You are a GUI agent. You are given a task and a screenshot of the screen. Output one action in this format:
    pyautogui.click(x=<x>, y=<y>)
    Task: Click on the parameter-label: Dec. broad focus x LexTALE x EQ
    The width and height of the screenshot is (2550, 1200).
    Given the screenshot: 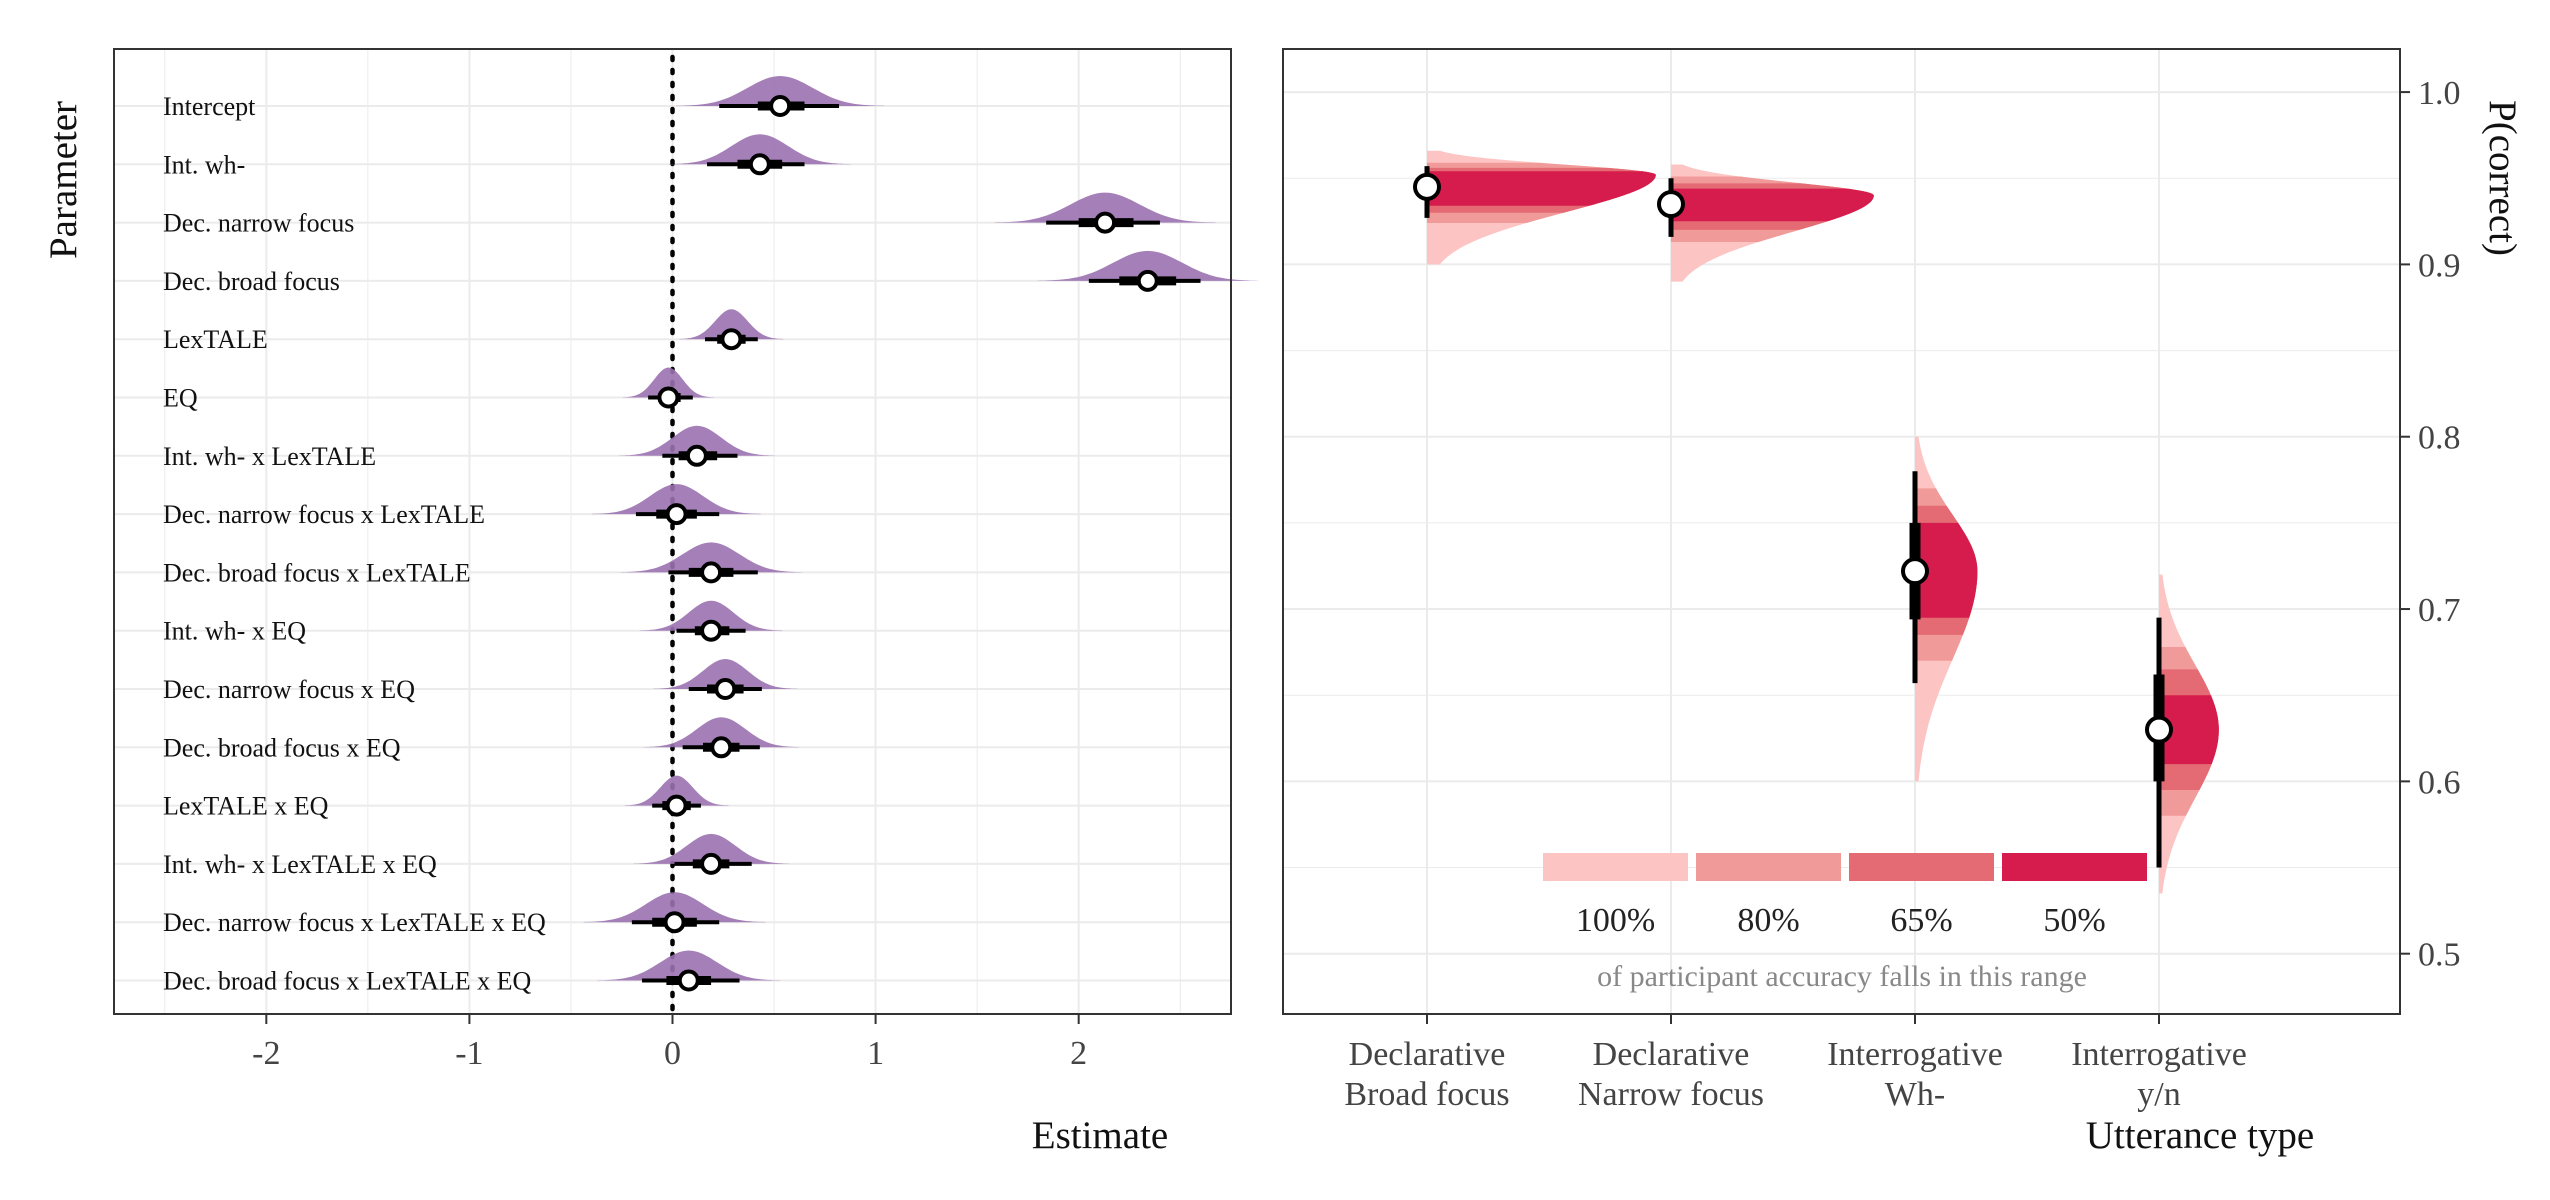 What is the action you would take?
    pyautogui.click(x=347, y=981)
    